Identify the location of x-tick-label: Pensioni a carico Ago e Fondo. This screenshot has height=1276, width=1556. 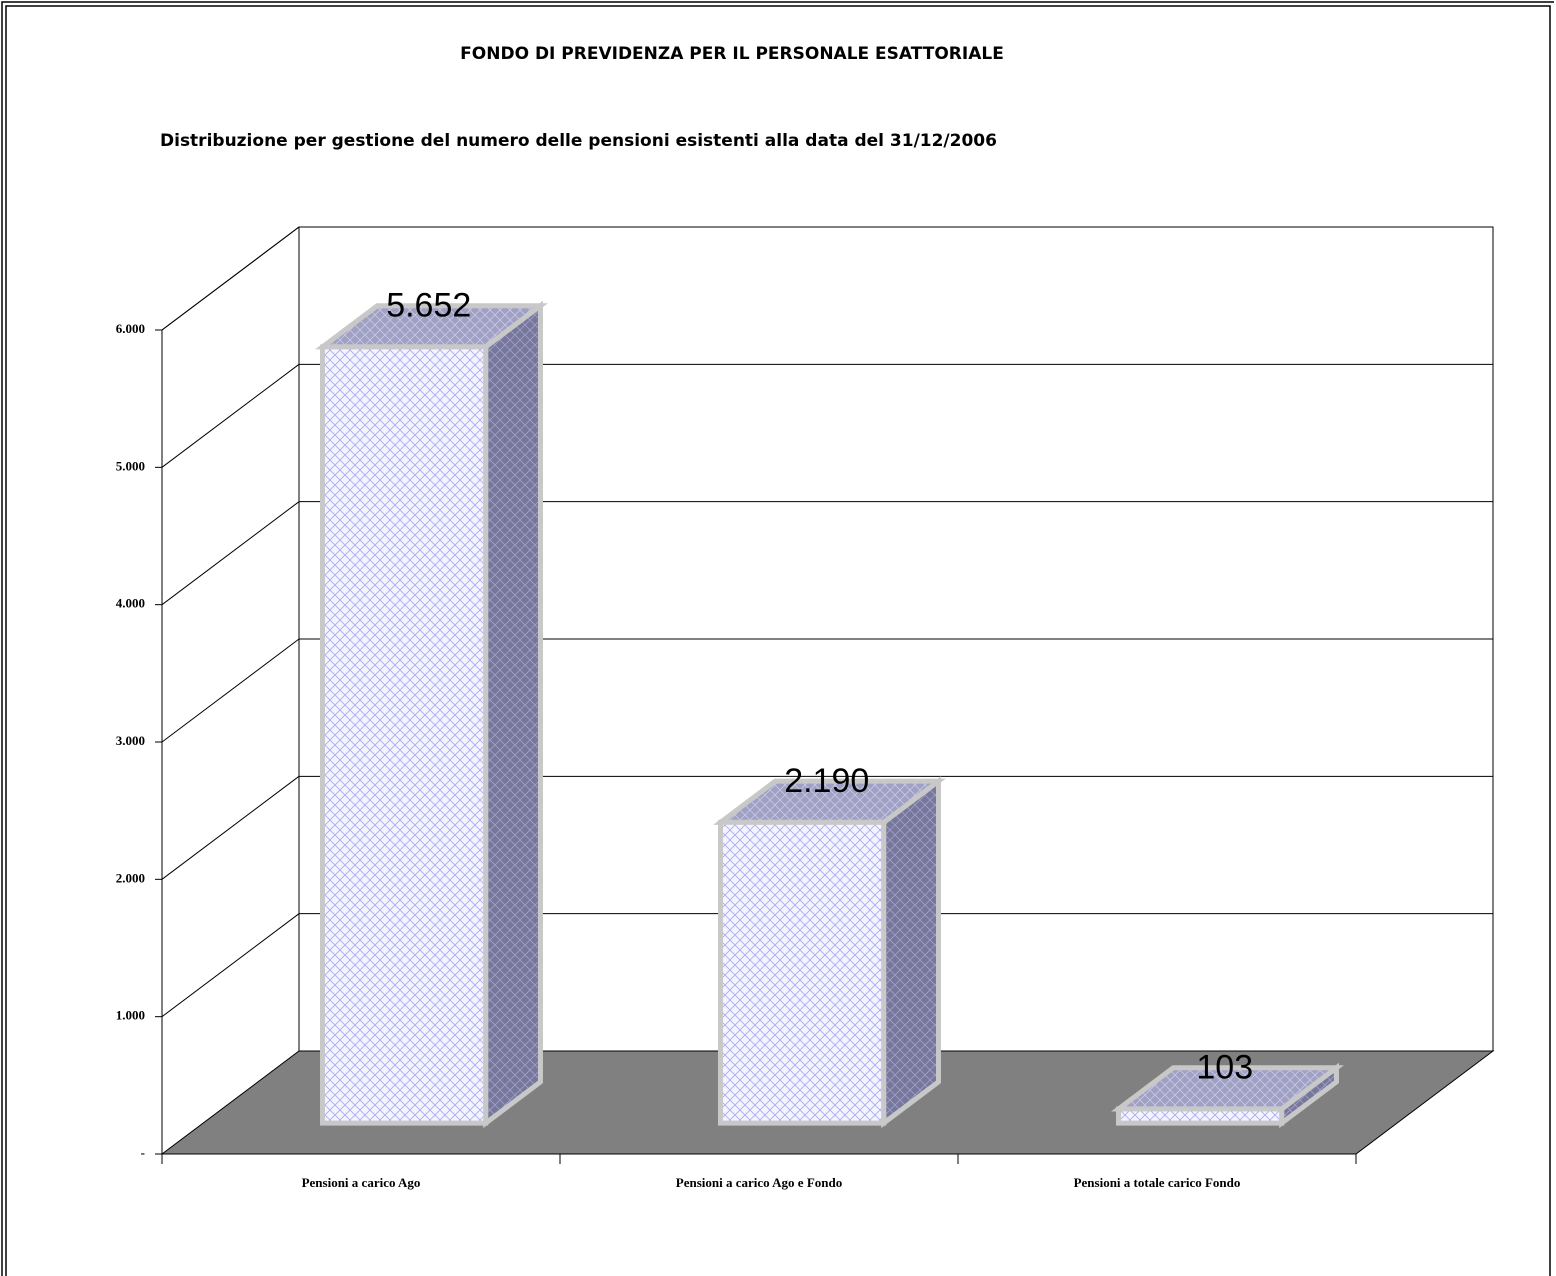
(759, 1182).